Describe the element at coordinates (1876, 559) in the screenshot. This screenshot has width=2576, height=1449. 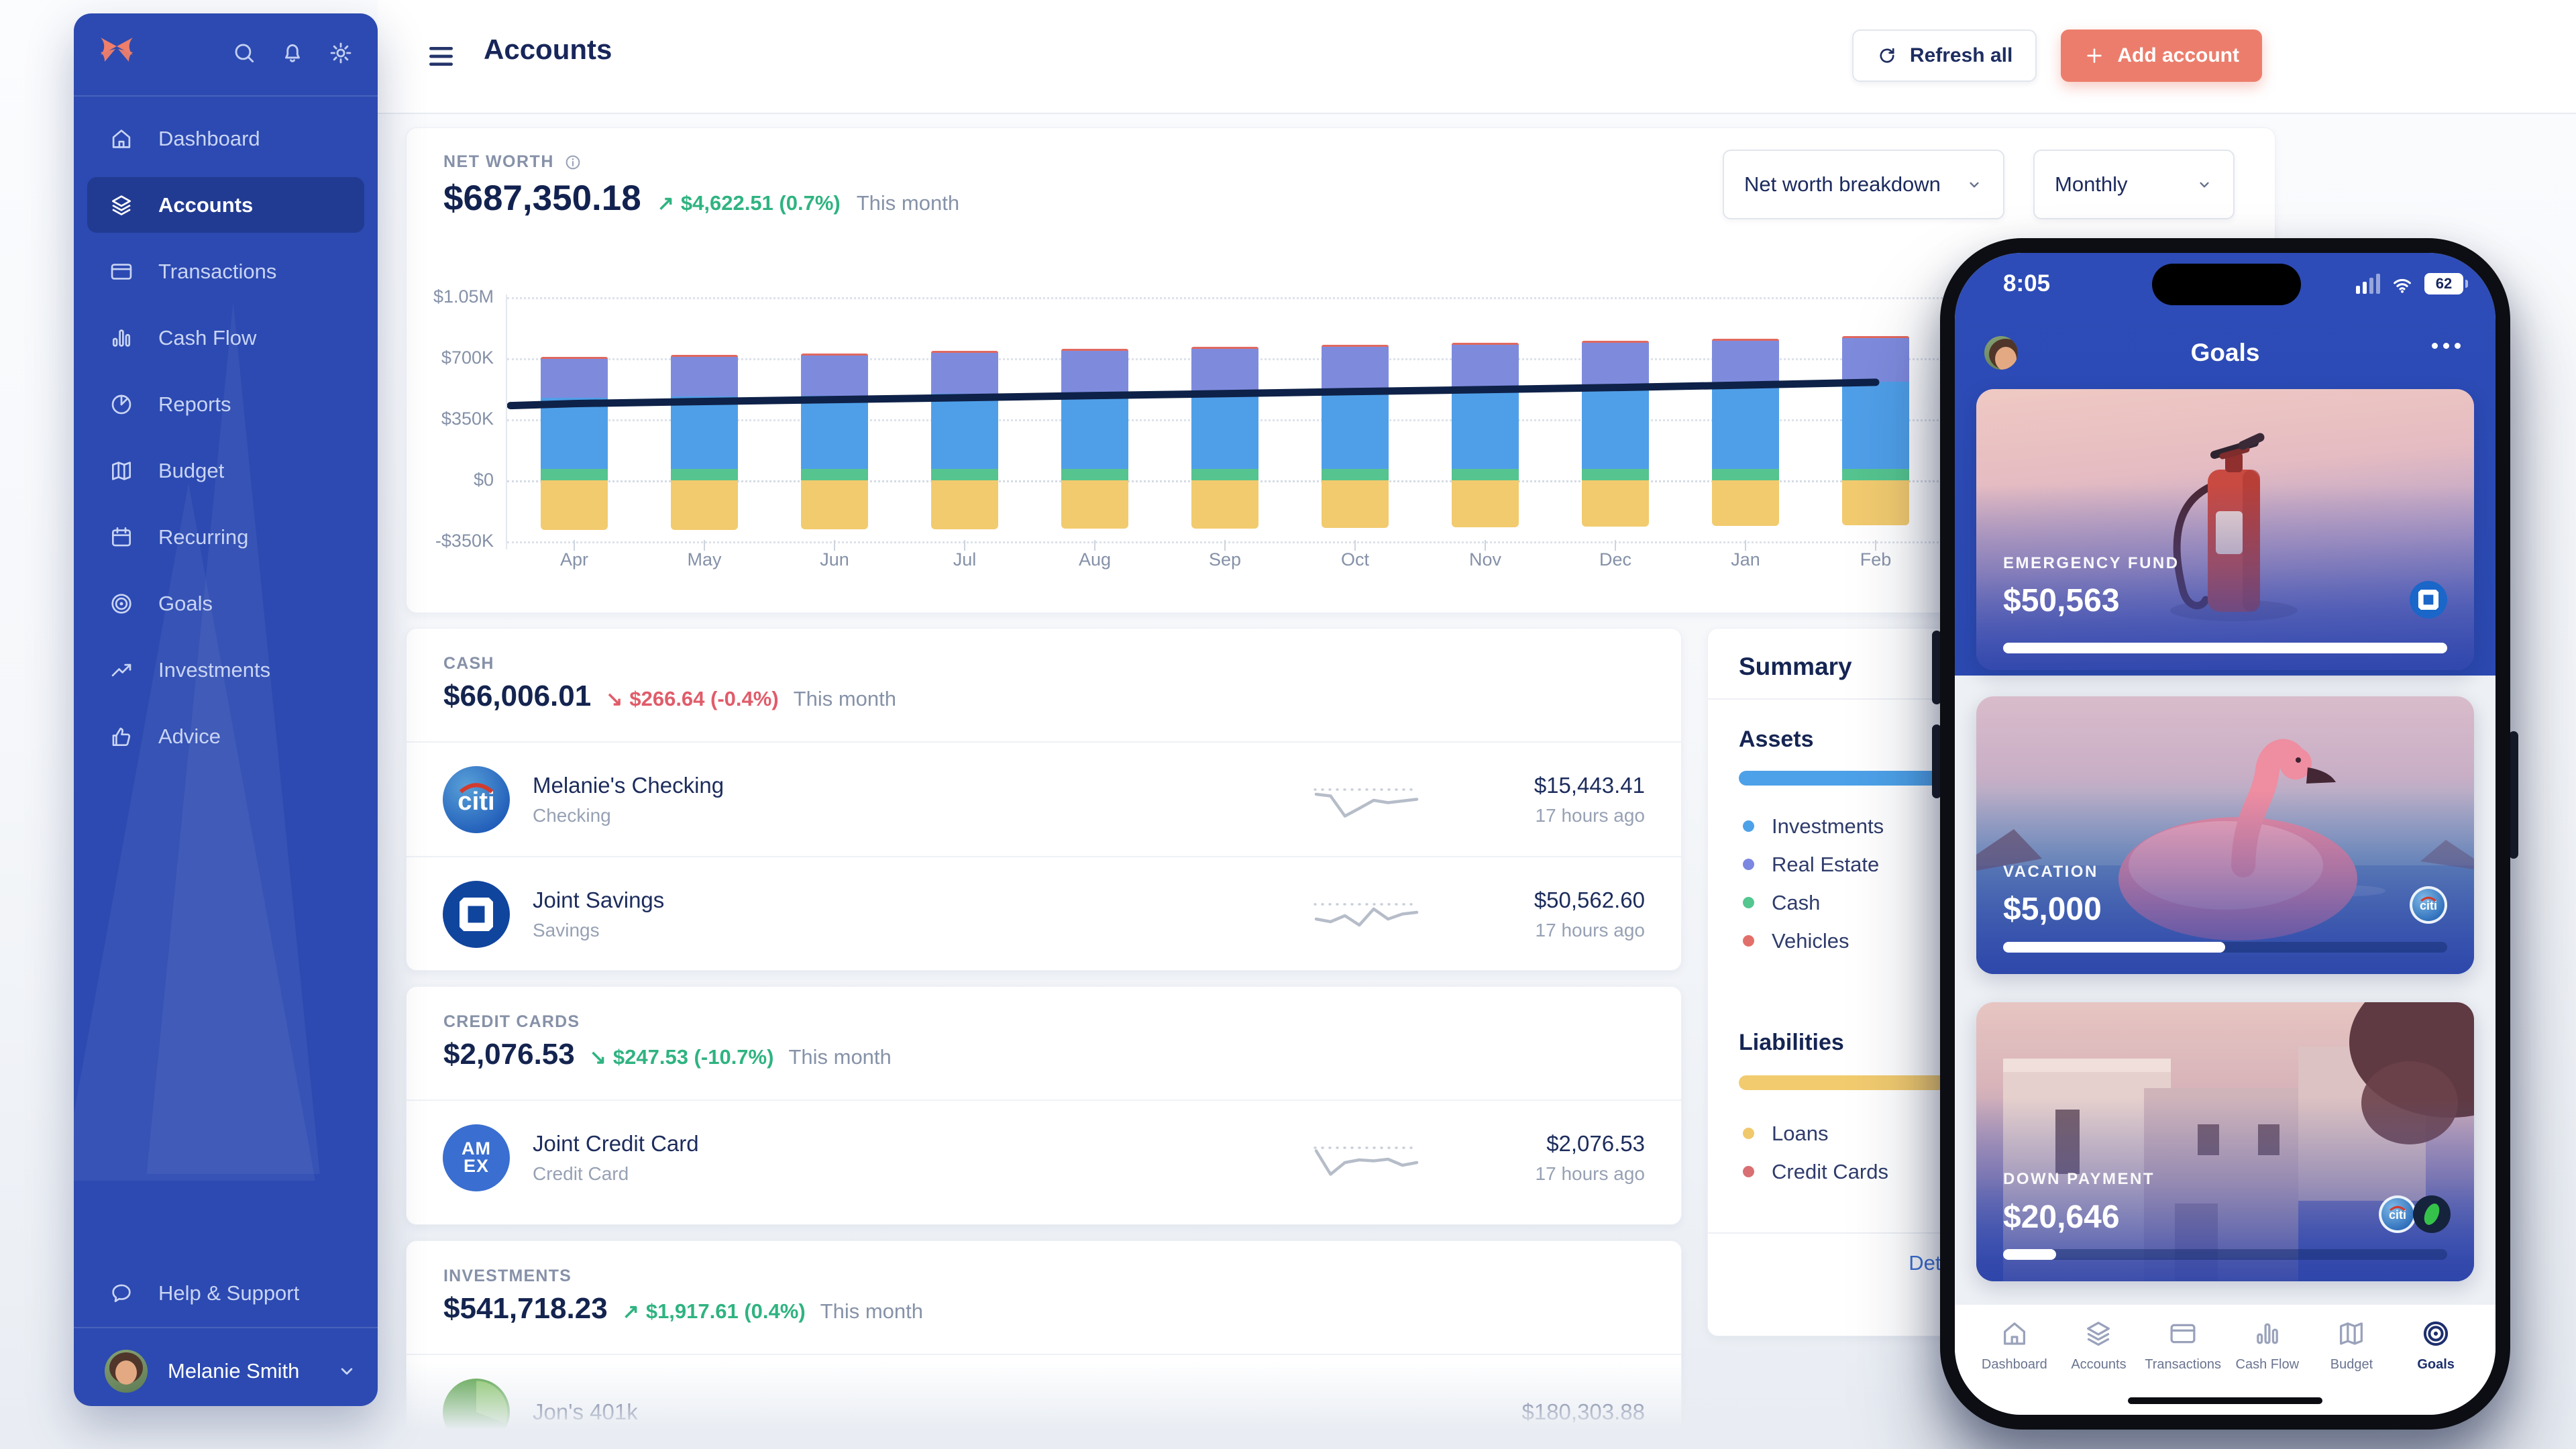
I see `x-axis-label: Feb` at that location.